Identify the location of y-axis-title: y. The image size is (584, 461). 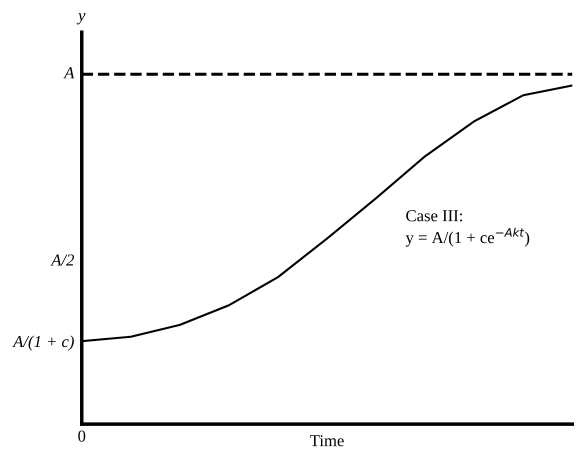
(81, 18).